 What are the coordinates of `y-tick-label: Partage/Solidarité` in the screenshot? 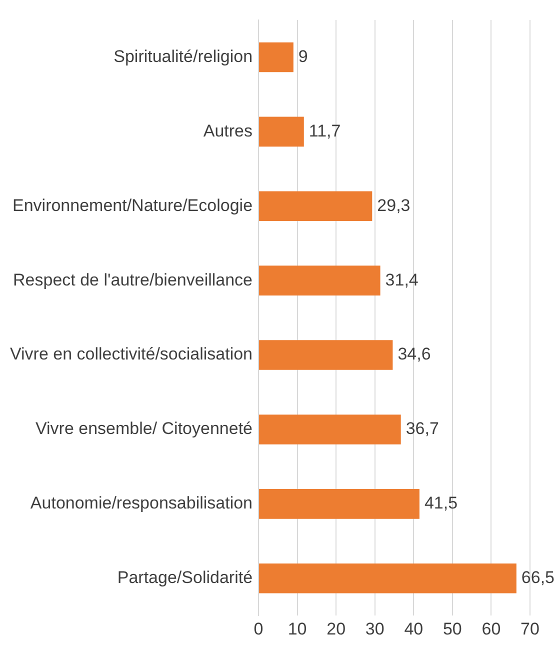 It's located at (185, 578).